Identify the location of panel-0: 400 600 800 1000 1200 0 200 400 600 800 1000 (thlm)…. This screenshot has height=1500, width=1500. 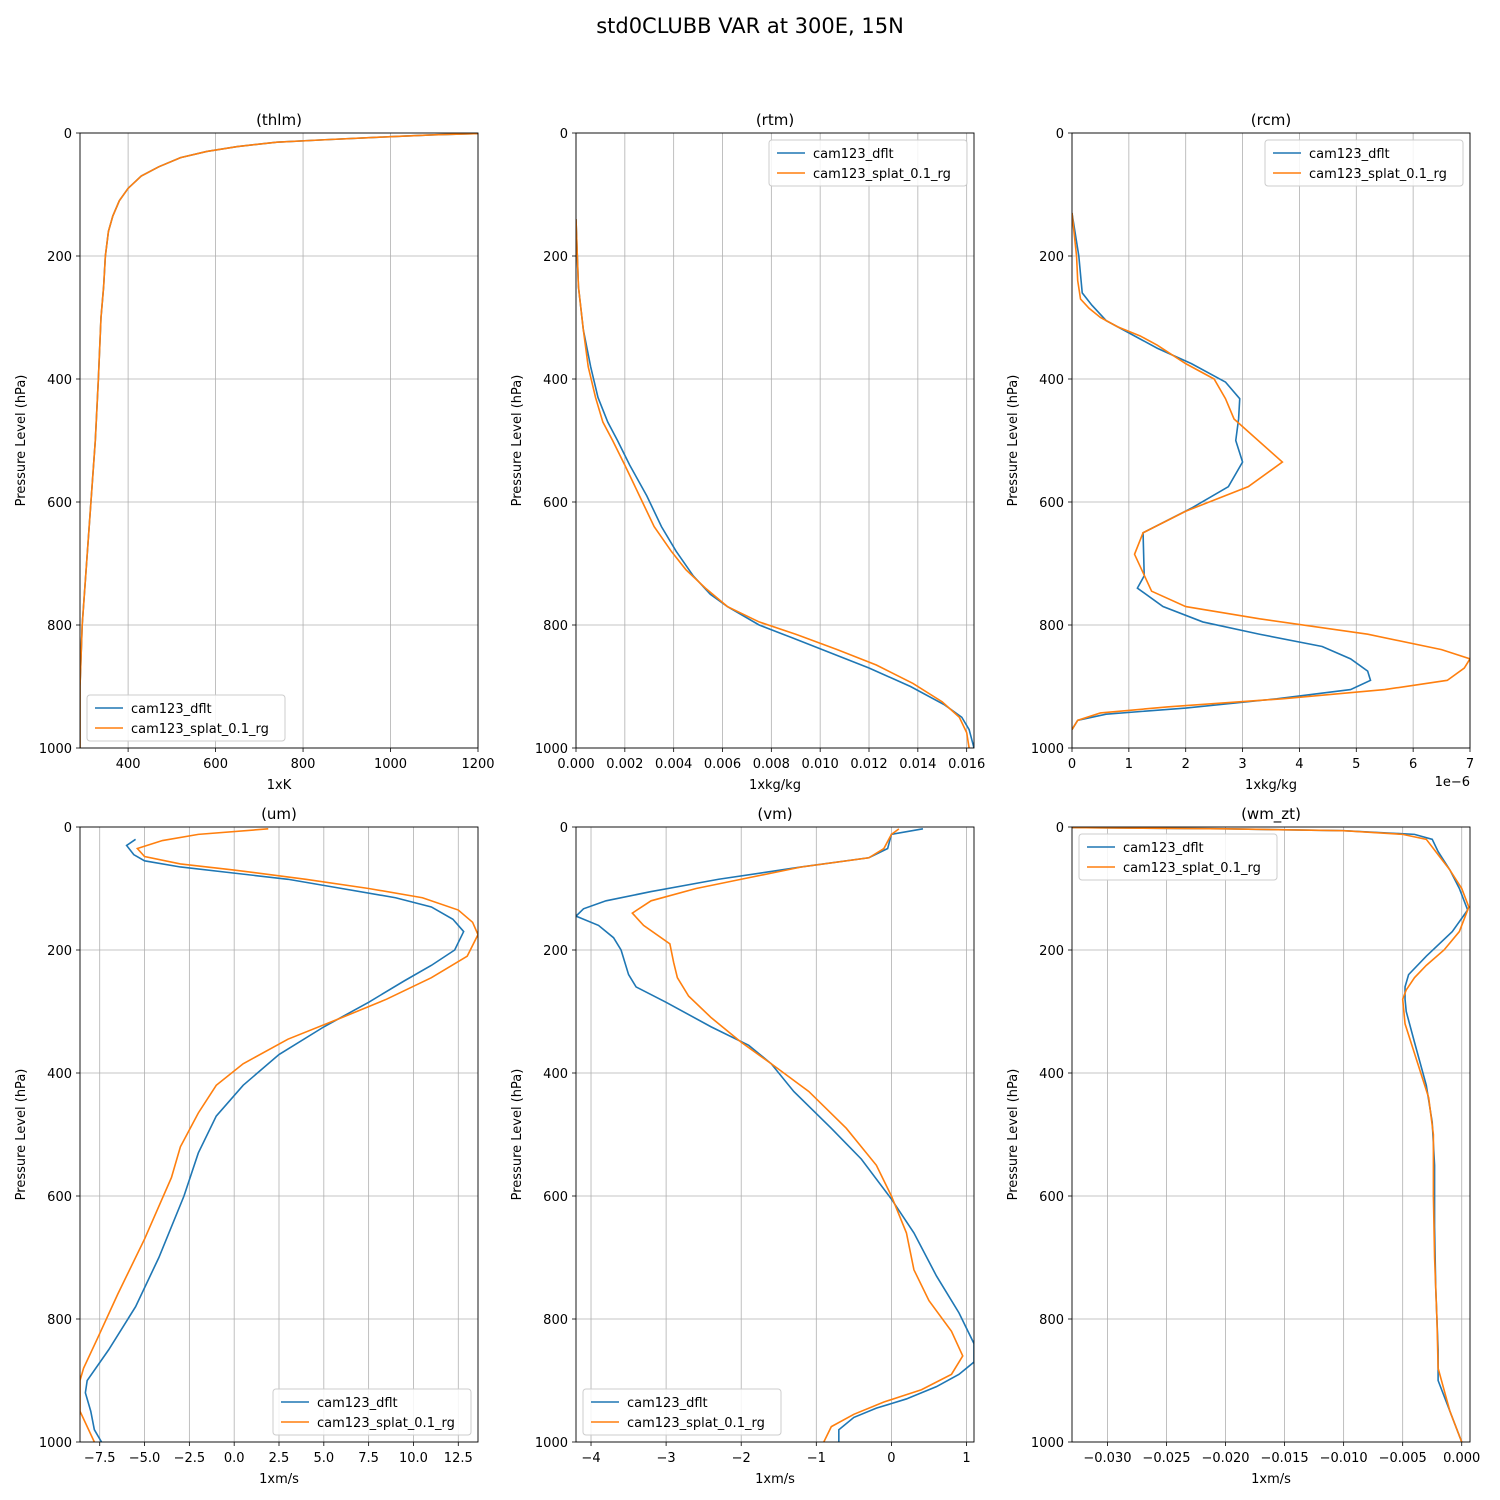
(254, 452).